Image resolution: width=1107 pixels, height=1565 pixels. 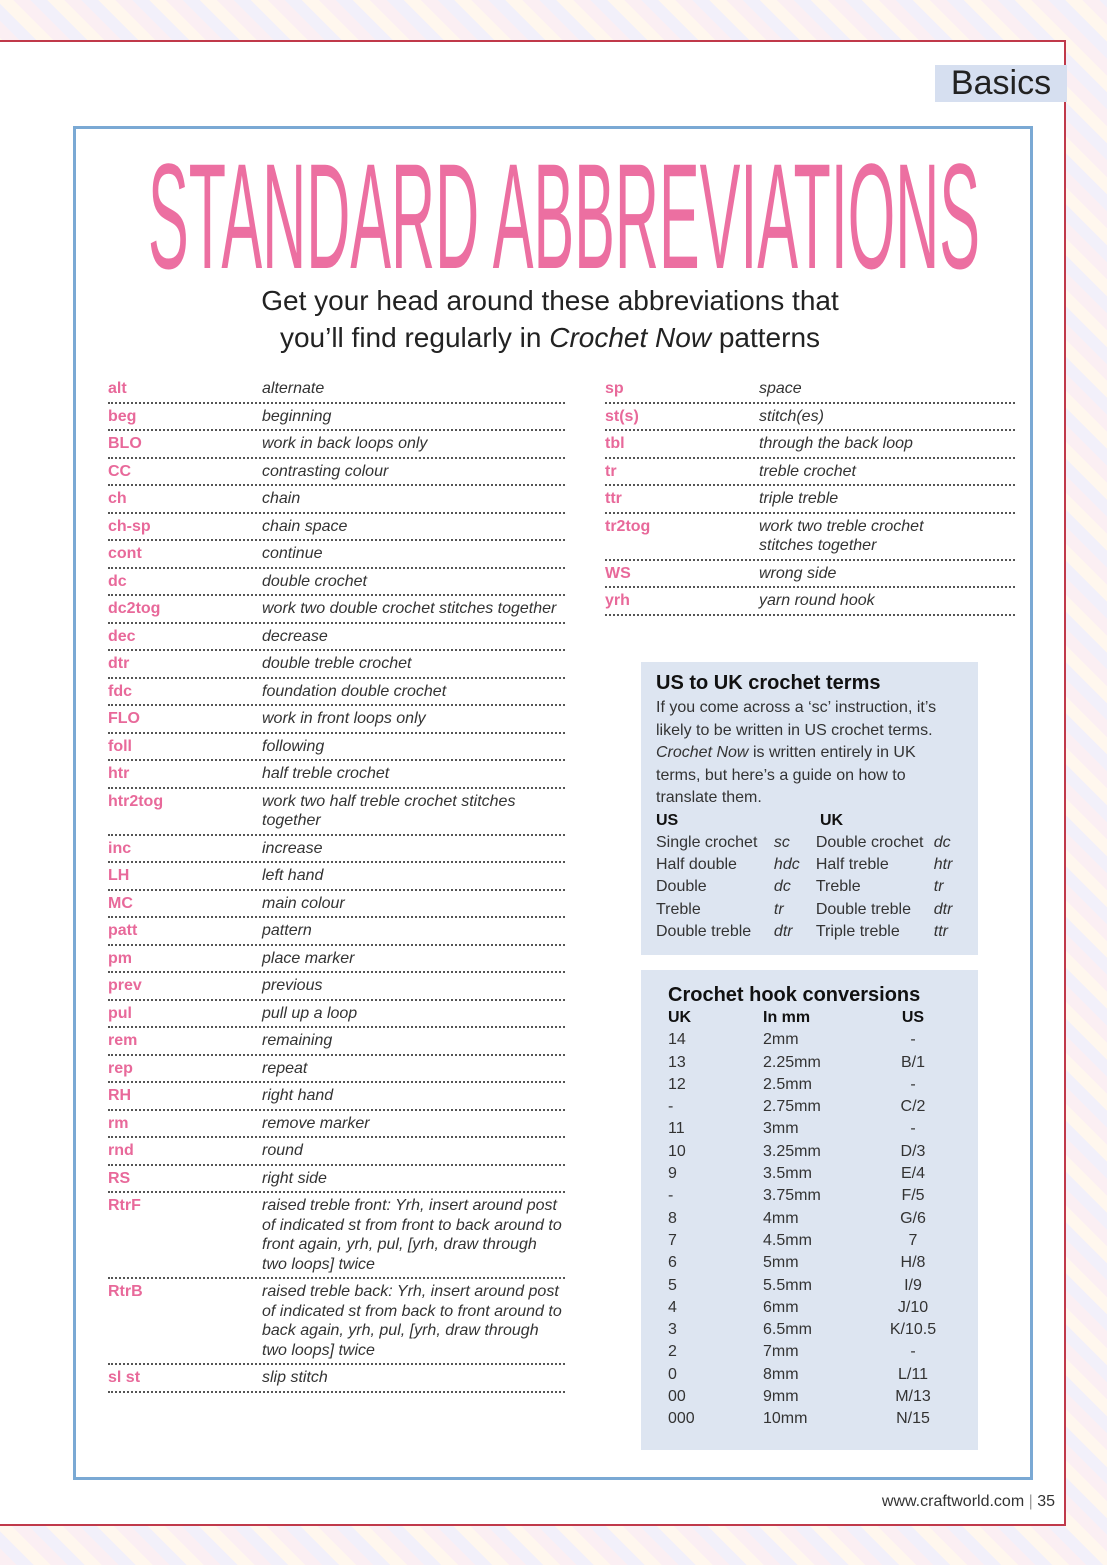 I want to click on meaning: treble crochet, so click(x=807, y=471).